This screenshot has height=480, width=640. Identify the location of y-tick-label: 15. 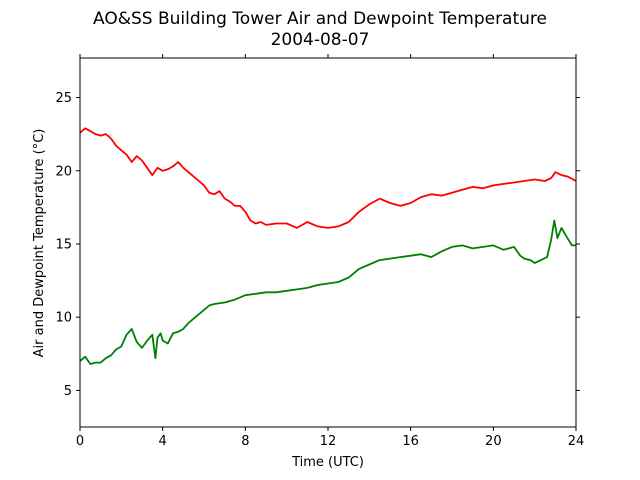
(63, 244).